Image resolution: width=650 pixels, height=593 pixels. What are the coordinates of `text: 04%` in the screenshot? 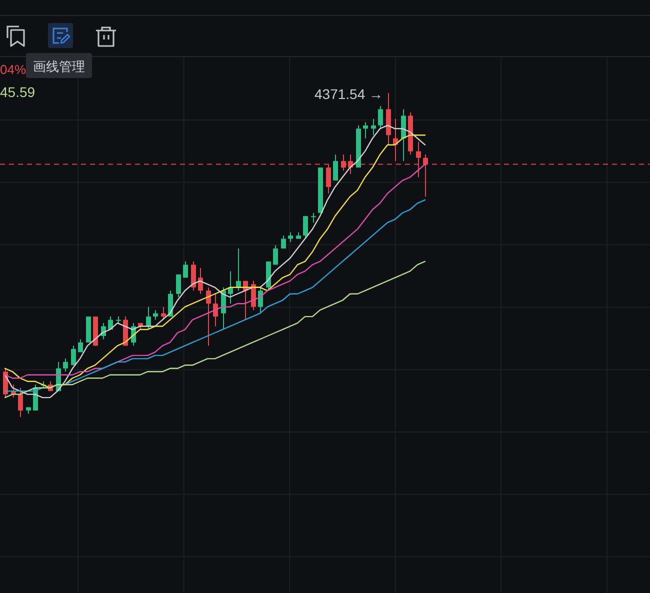 It's located at (13, 69).